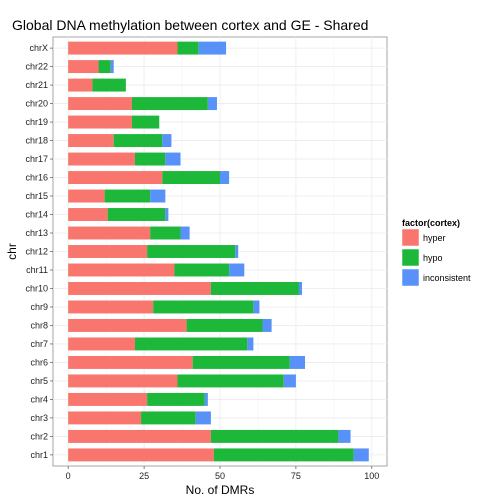 The height and width of the screenshot is (504, 504). Describe the element at coordinates (39, 418) in the screenshot. I see `y-tick-label: chr3` at that location.